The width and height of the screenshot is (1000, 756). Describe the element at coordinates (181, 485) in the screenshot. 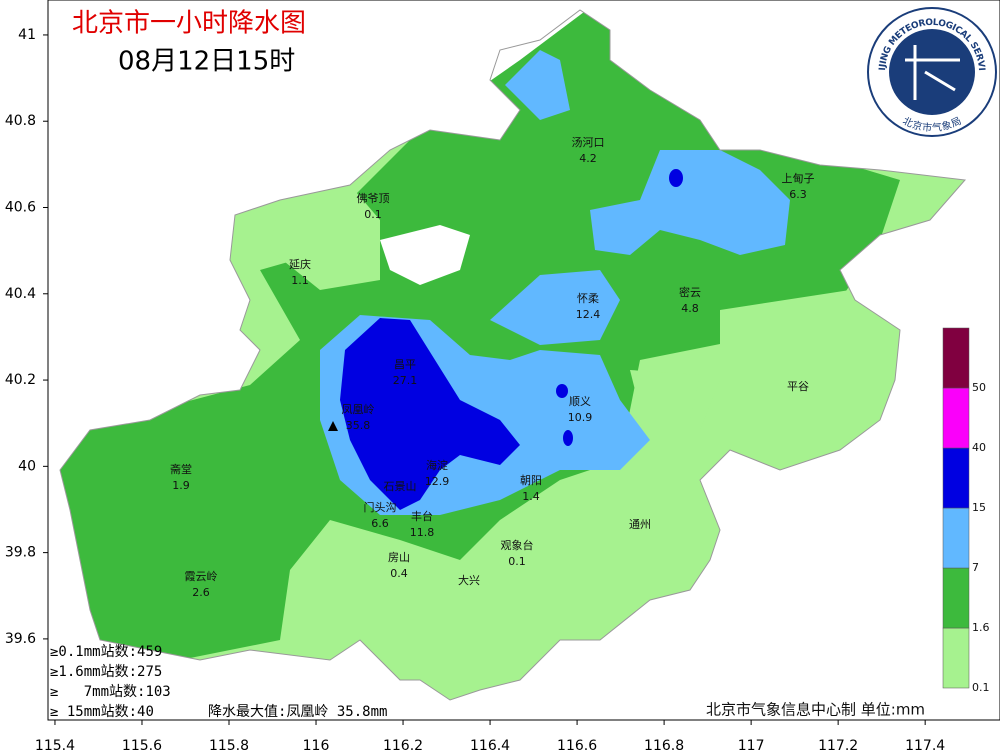

I see `station-value: 1.9` at that location.